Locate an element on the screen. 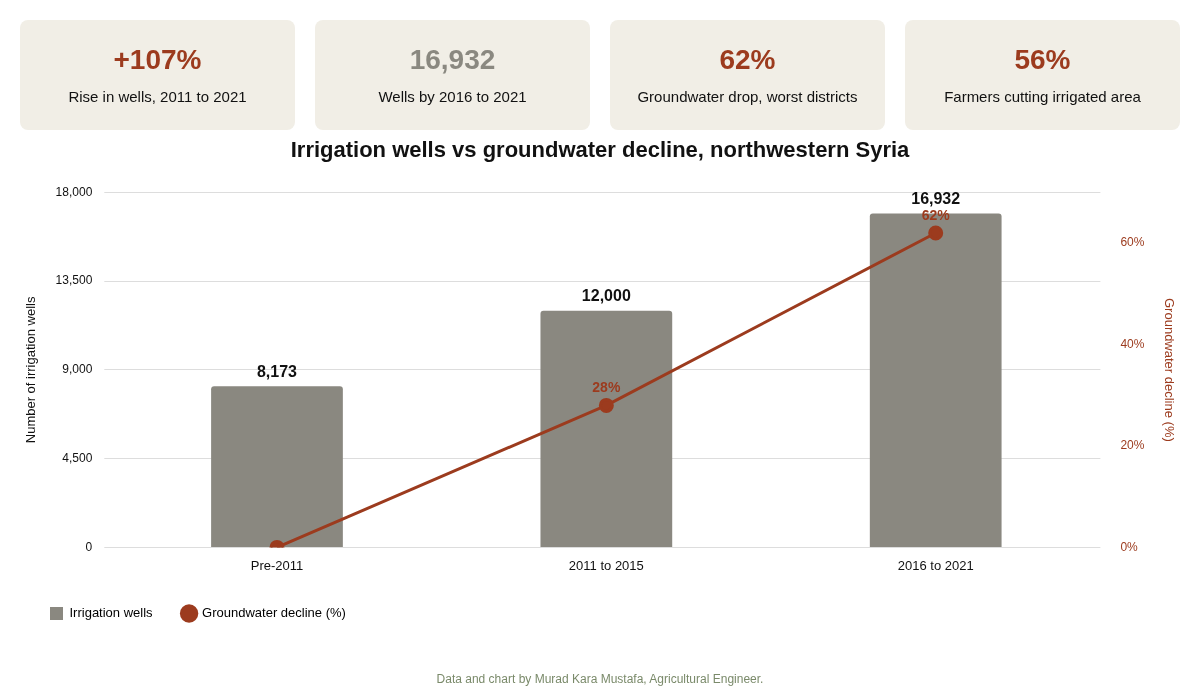 Image resolution: width=1200 pixels, height=700 pixels. y2-tick-label: 40% is located at coordinates (1132, 343).